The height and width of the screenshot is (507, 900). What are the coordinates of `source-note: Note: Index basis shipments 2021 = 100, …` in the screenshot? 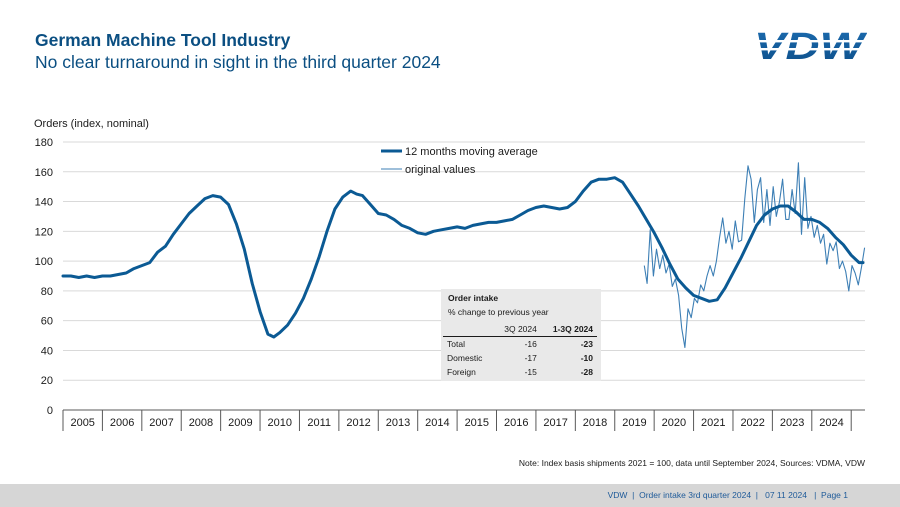 It's located at (691, 463).